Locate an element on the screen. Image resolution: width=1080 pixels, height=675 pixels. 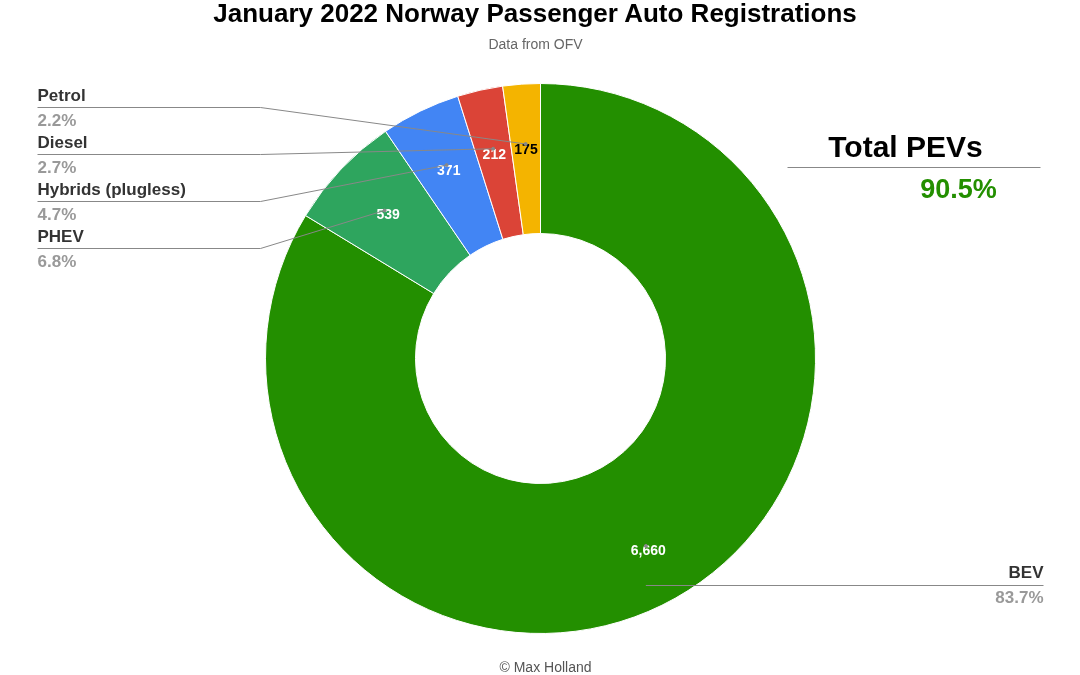
slice-label: BEV is located at coordinates (1026, 572).